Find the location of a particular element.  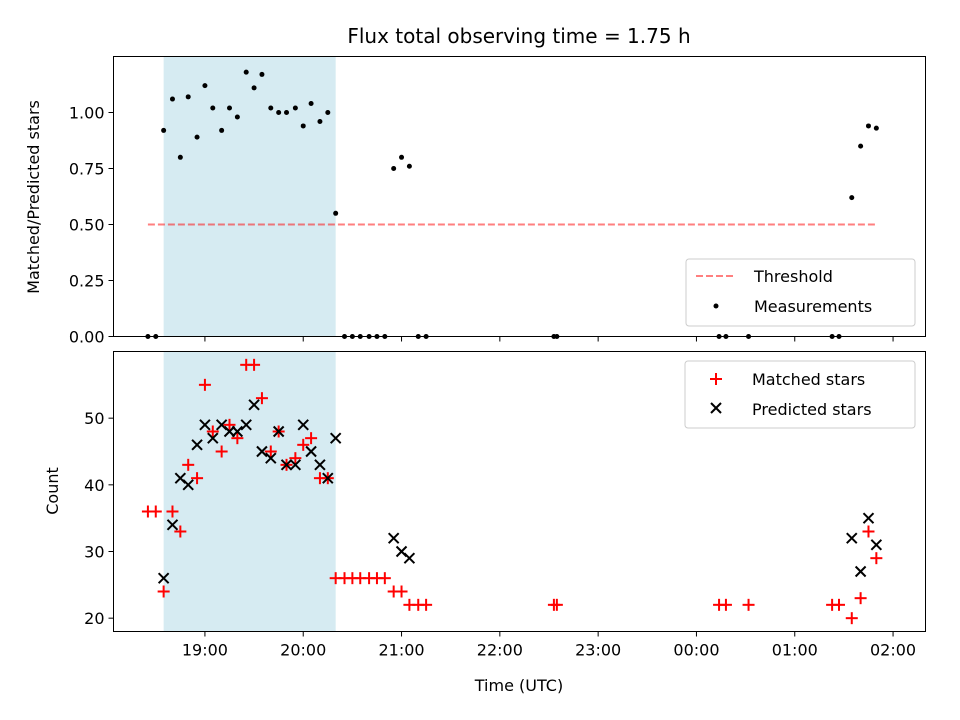

x-tick-label: 22:00 is located at coordinates (500, 650).